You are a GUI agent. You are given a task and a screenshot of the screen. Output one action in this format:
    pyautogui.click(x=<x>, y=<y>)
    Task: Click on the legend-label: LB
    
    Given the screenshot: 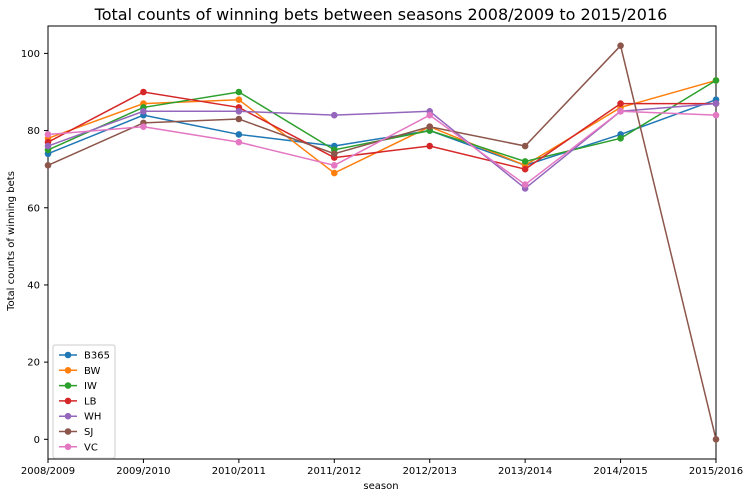 What is the action you would take?
    pyautogui.click(x=90, y=401)
    